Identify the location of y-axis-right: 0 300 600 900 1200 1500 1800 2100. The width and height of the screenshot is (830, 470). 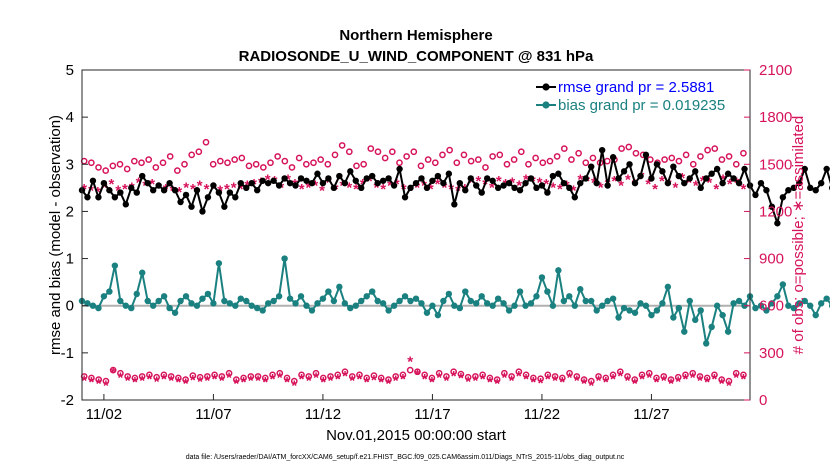
(768, 235).